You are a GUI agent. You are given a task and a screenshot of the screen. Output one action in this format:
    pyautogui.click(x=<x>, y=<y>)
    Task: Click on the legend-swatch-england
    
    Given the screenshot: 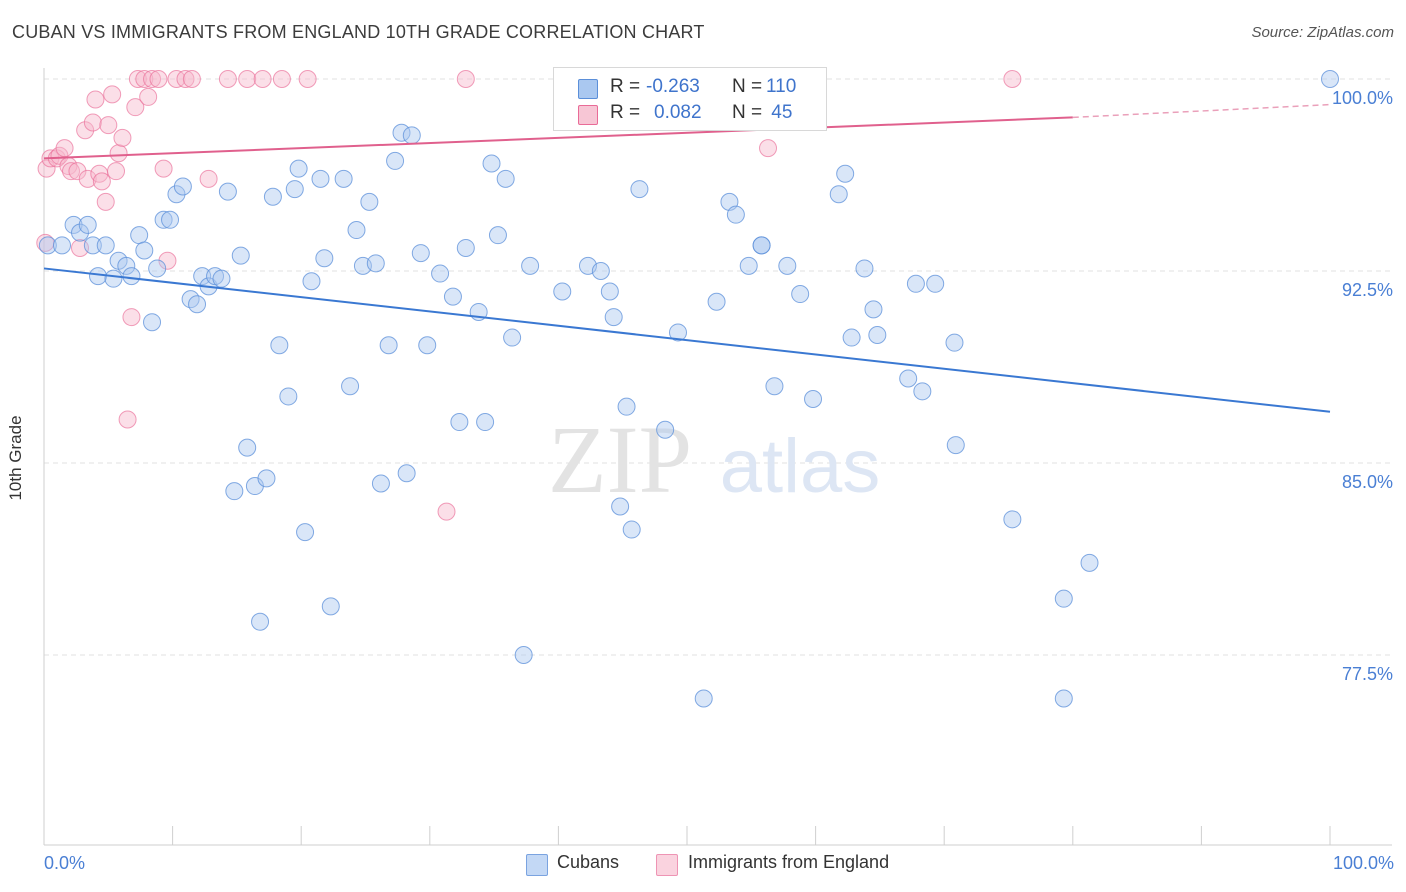 What is the action you would take?
    pyautogui.click(x=588, y=115)
    